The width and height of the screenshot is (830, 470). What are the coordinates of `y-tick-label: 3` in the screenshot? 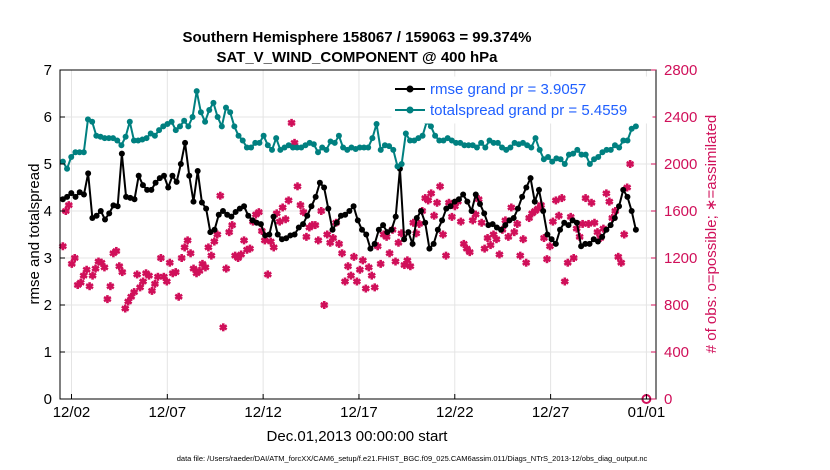 It's located at (48, 258).